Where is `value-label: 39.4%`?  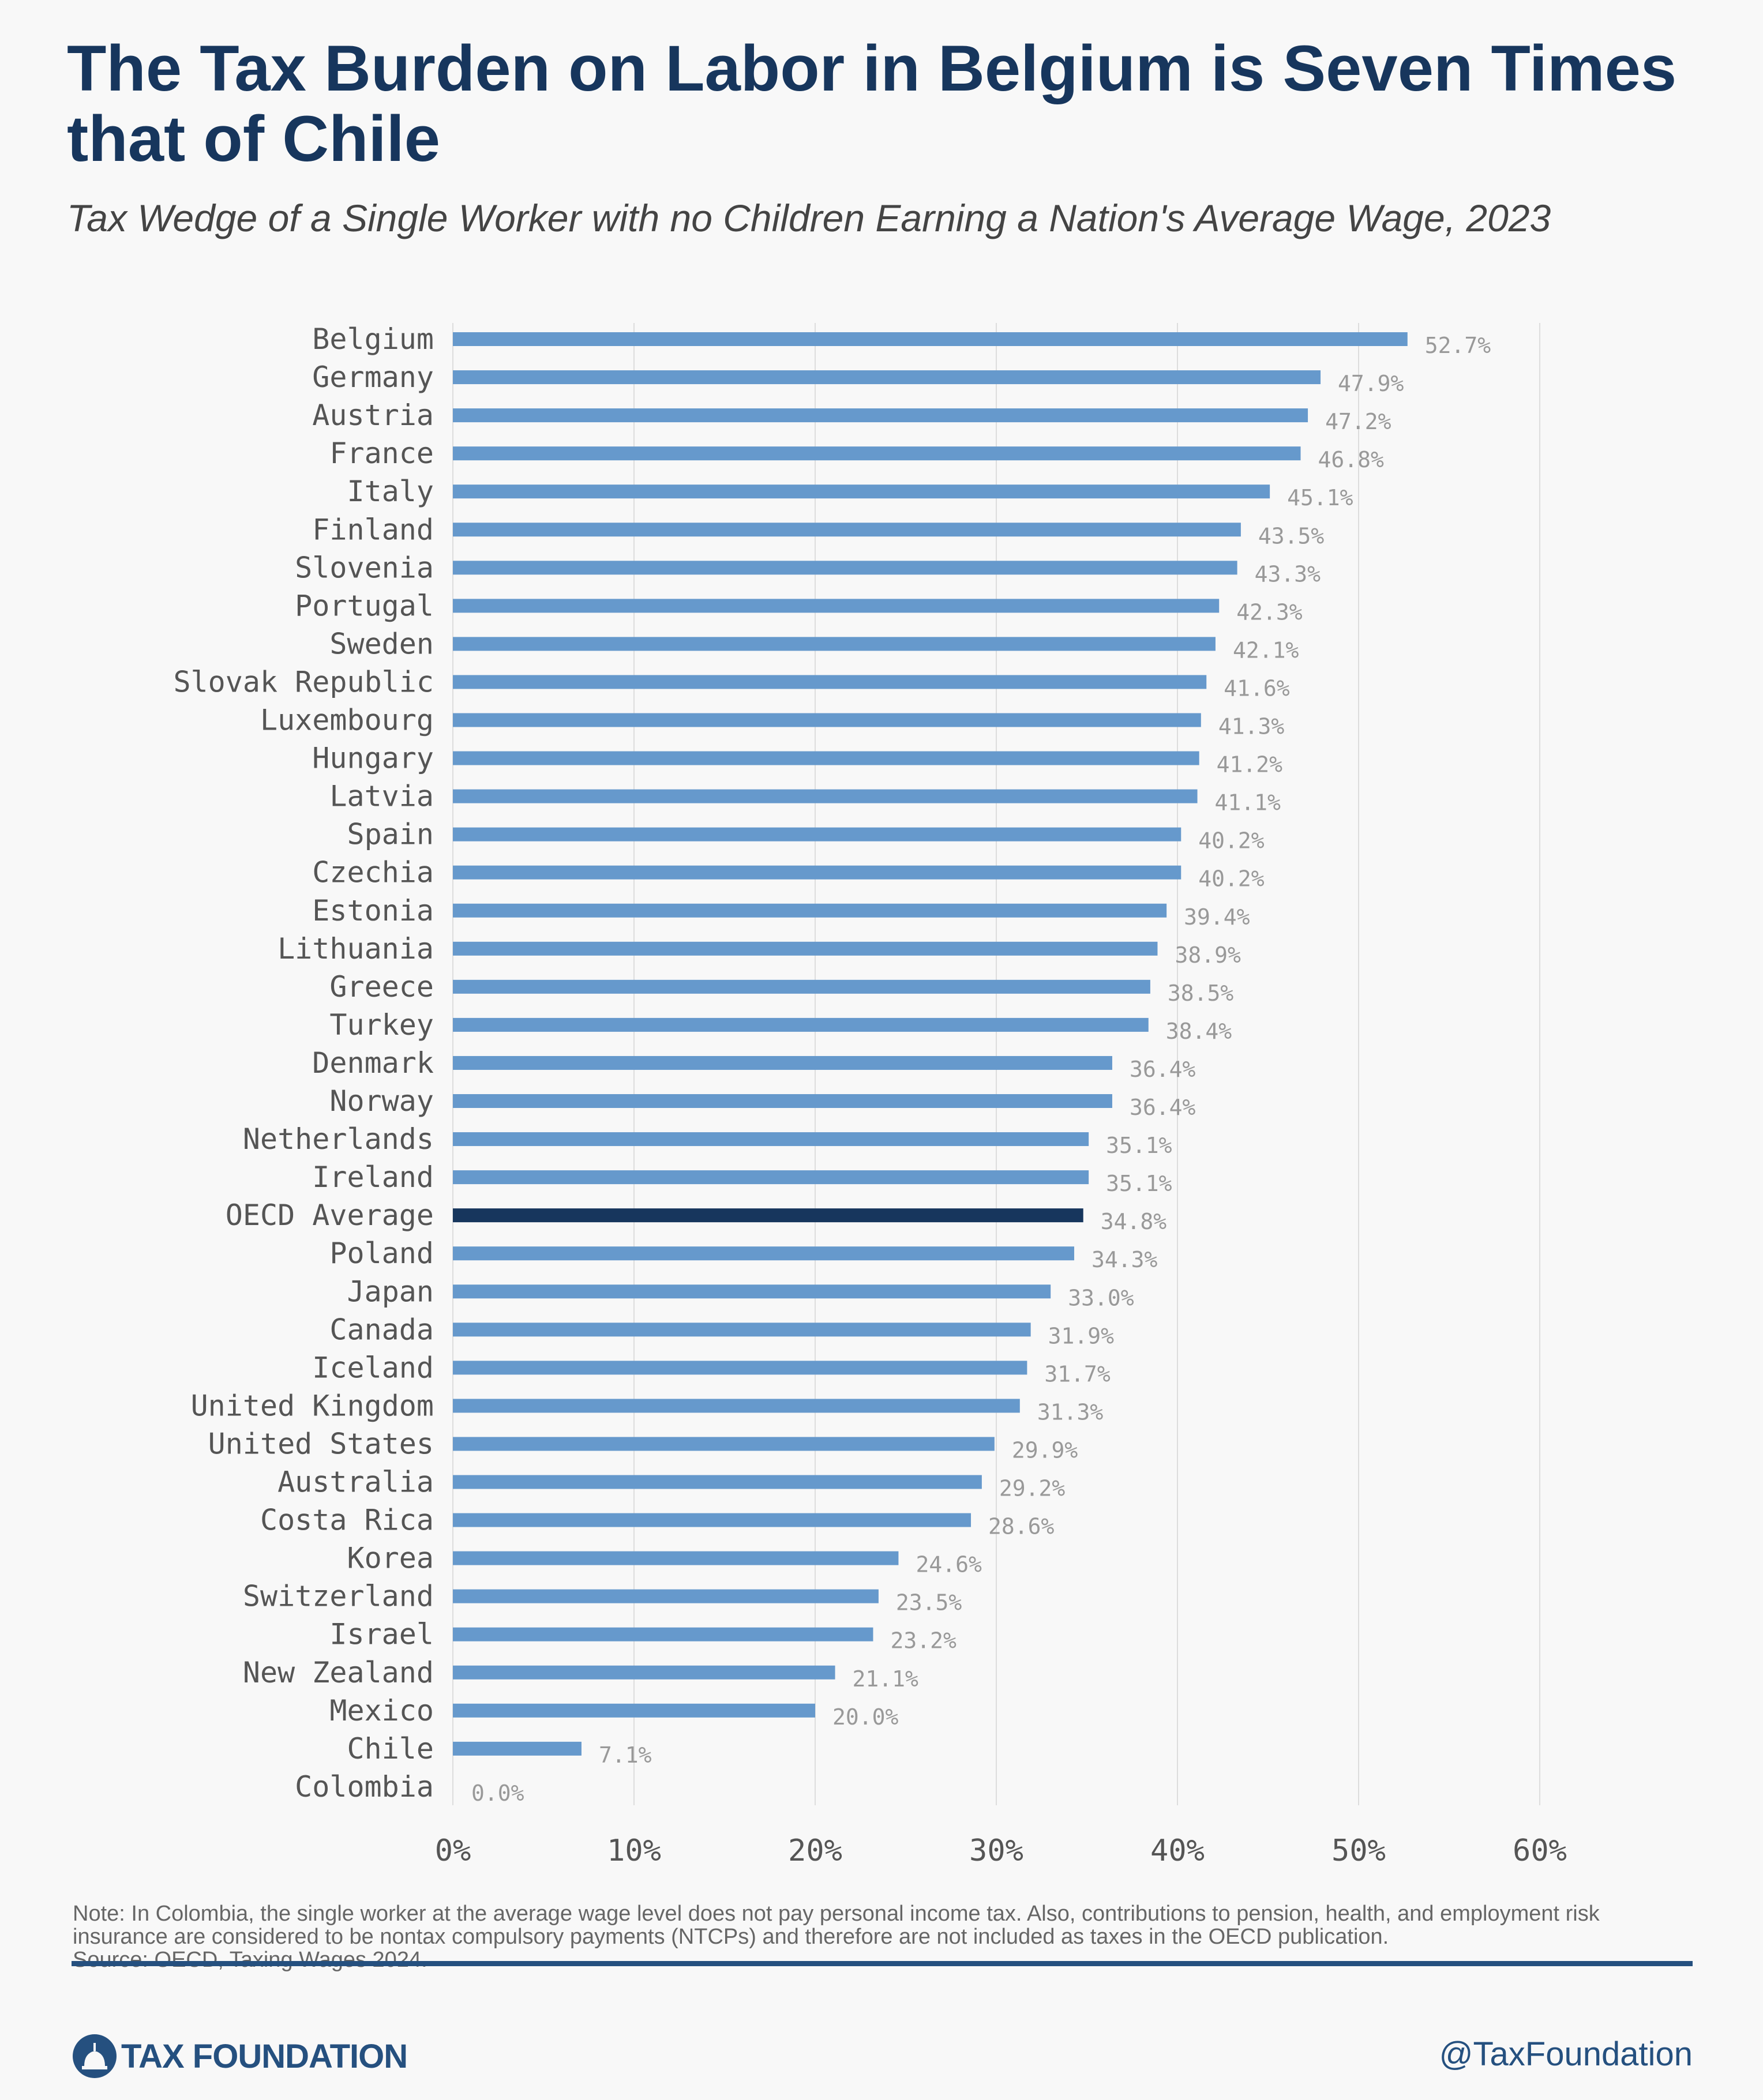 value-label: 39.4% is located at coordinates (1217, 917).